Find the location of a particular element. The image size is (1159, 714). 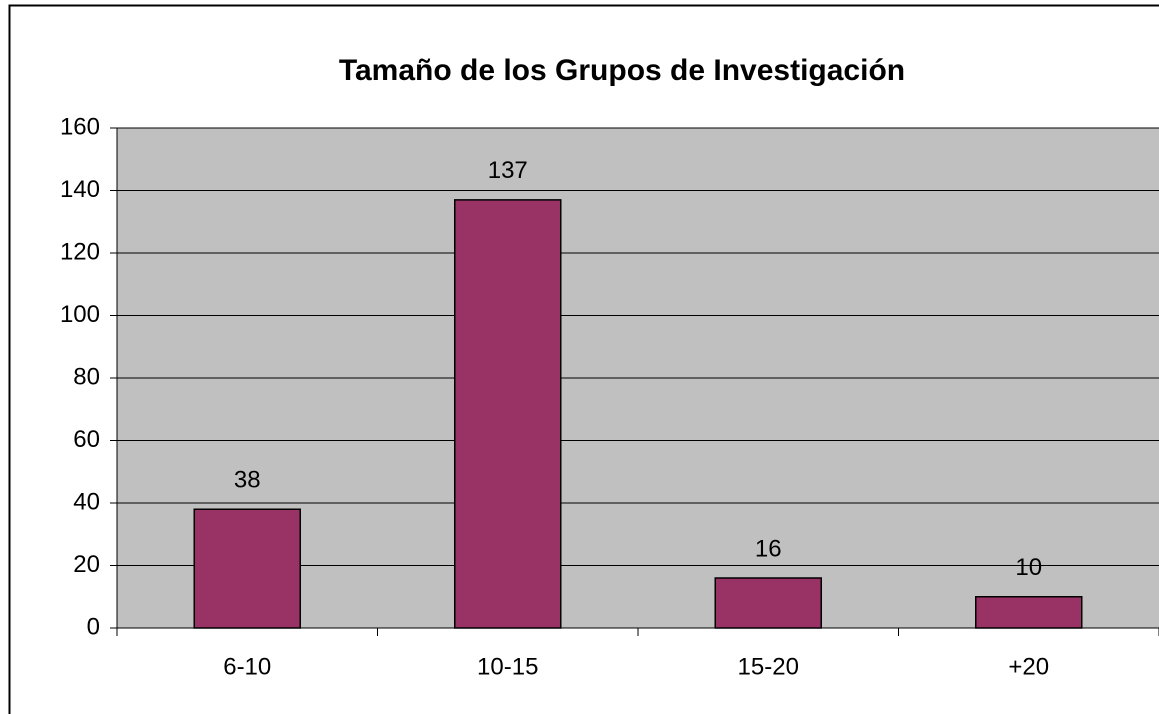

y-tick-label: 120 is located at coordinates (80, 251).